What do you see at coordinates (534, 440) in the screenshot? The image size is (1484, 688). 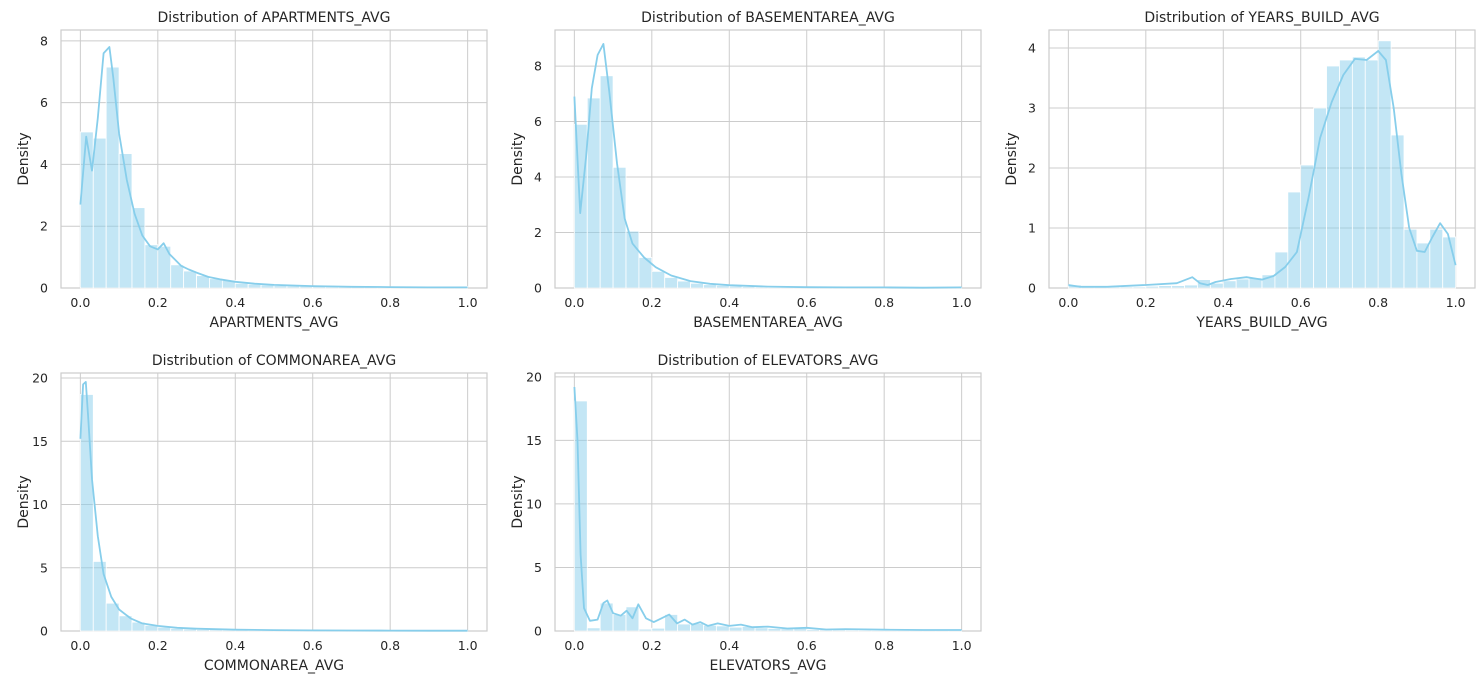 I see `y-tick-label: 15` at bounding box center [534, 440].